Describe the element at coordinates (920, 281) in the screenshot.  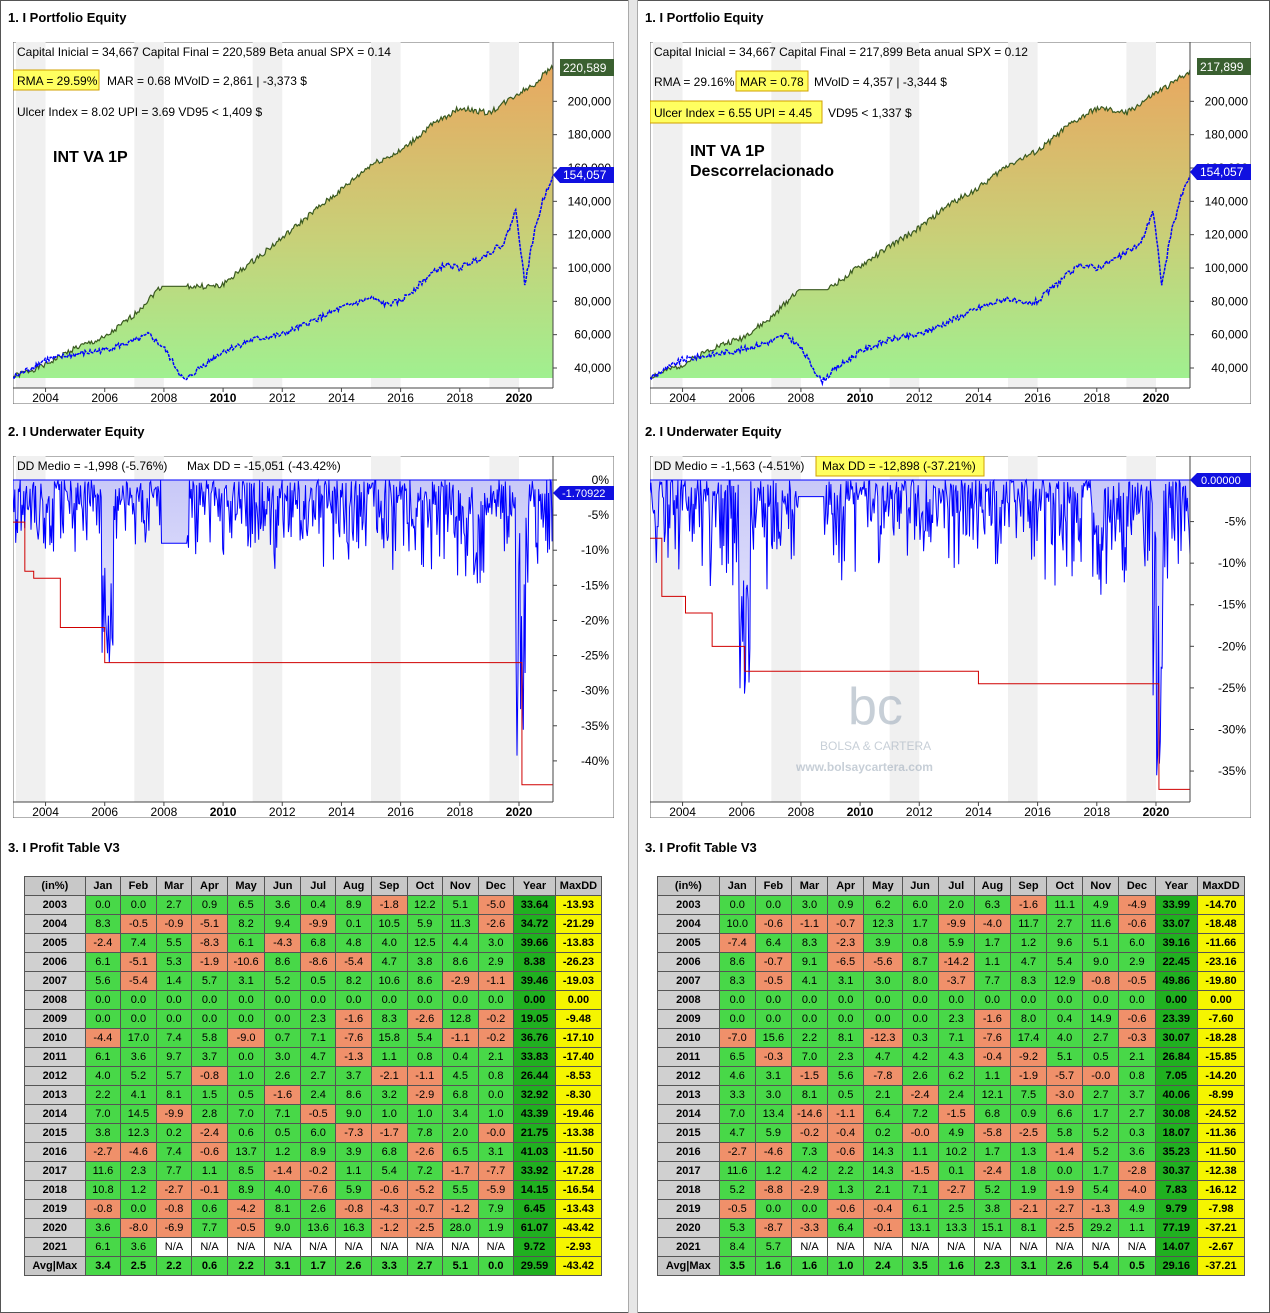
I see `benchmark-line` at that location.